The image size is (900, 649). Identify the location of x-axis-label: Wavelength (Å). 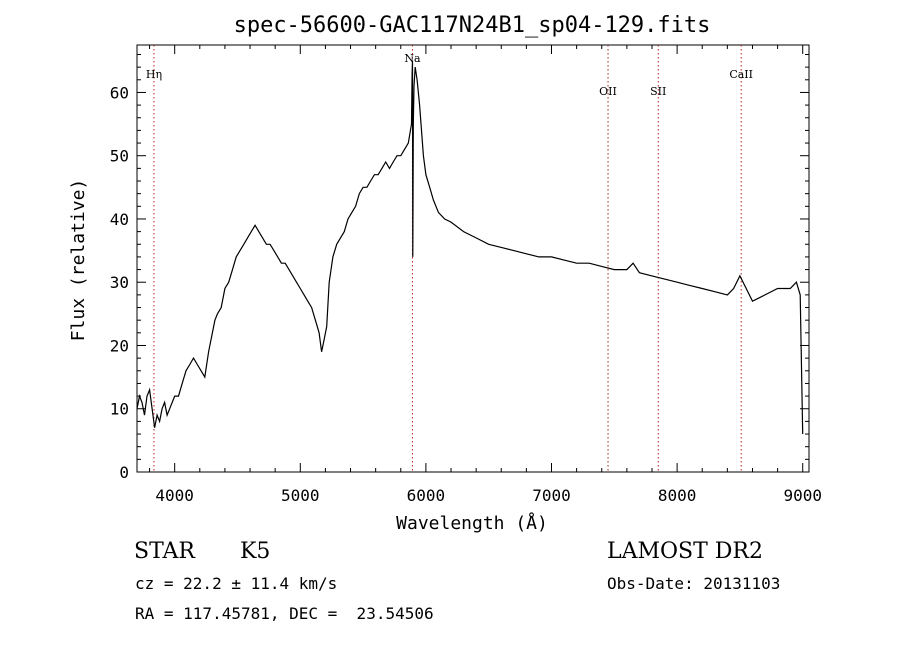
(472, 523).